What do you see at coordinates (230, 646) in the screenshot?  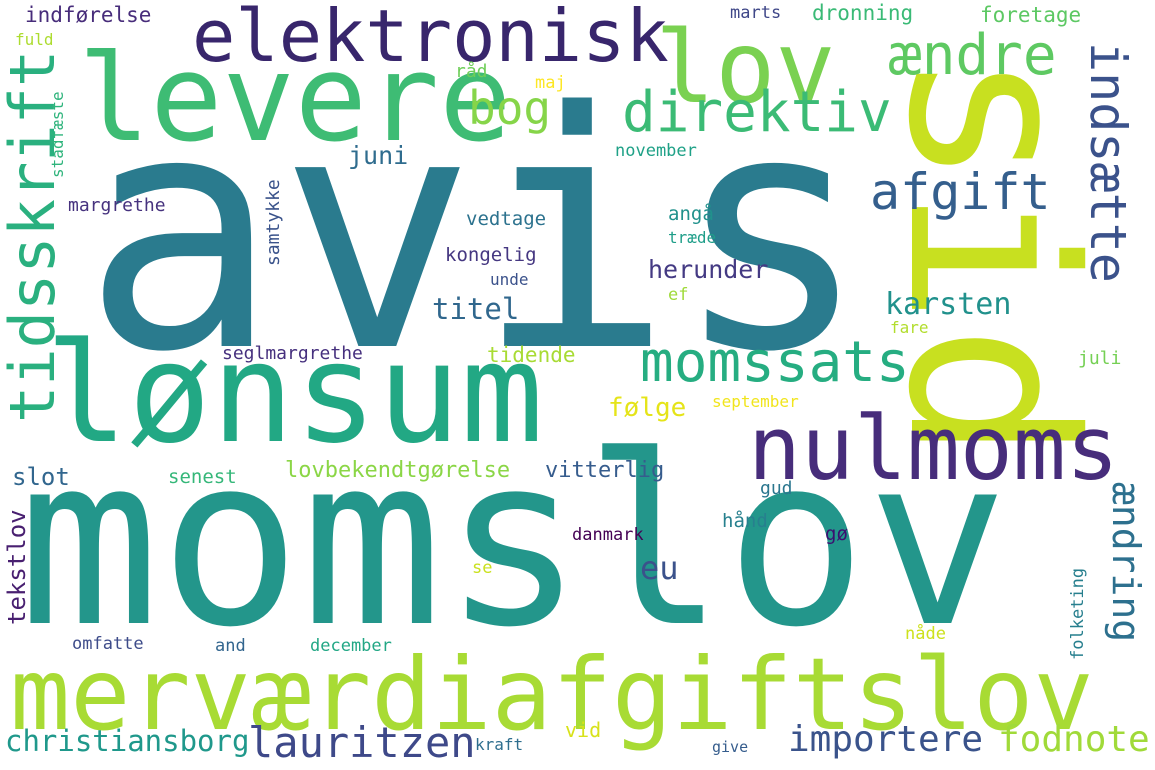 I see `word-and: and` at bounding box center [230, 646].